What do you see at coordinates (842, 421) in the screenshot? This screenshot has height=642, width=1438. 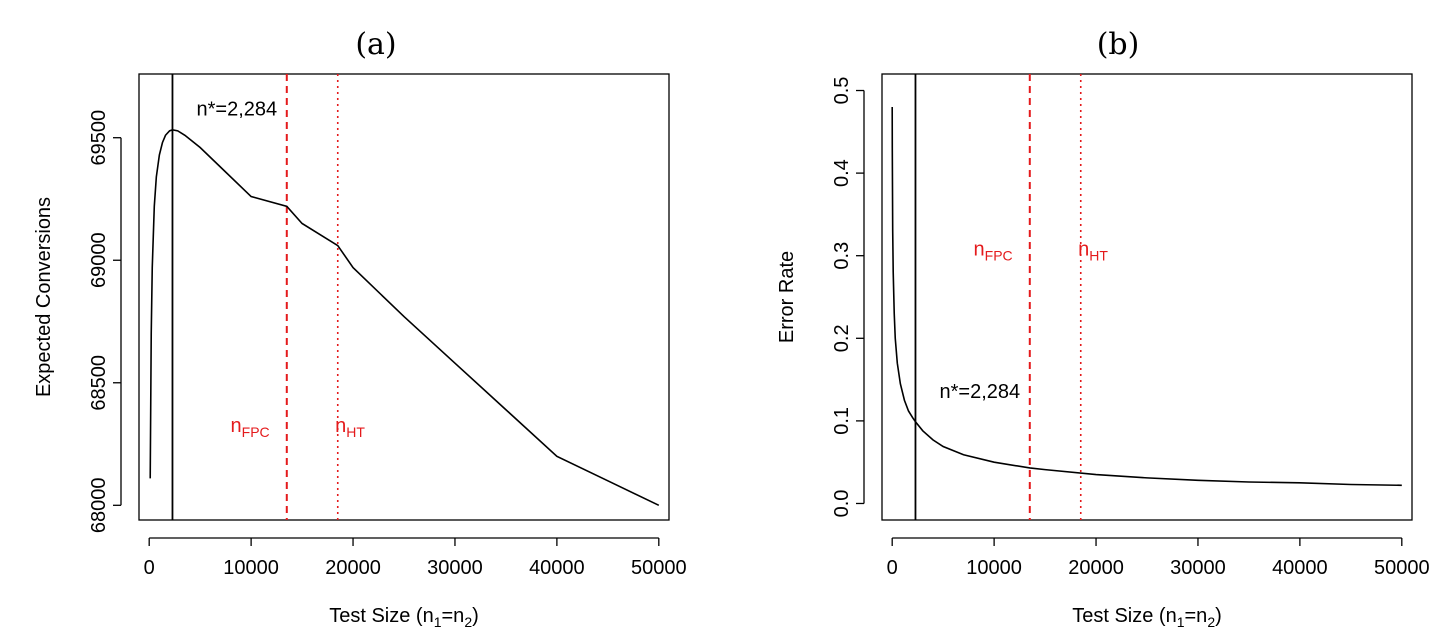 I see `y-tick-label: 0.1` at bounding box center [842, 421].